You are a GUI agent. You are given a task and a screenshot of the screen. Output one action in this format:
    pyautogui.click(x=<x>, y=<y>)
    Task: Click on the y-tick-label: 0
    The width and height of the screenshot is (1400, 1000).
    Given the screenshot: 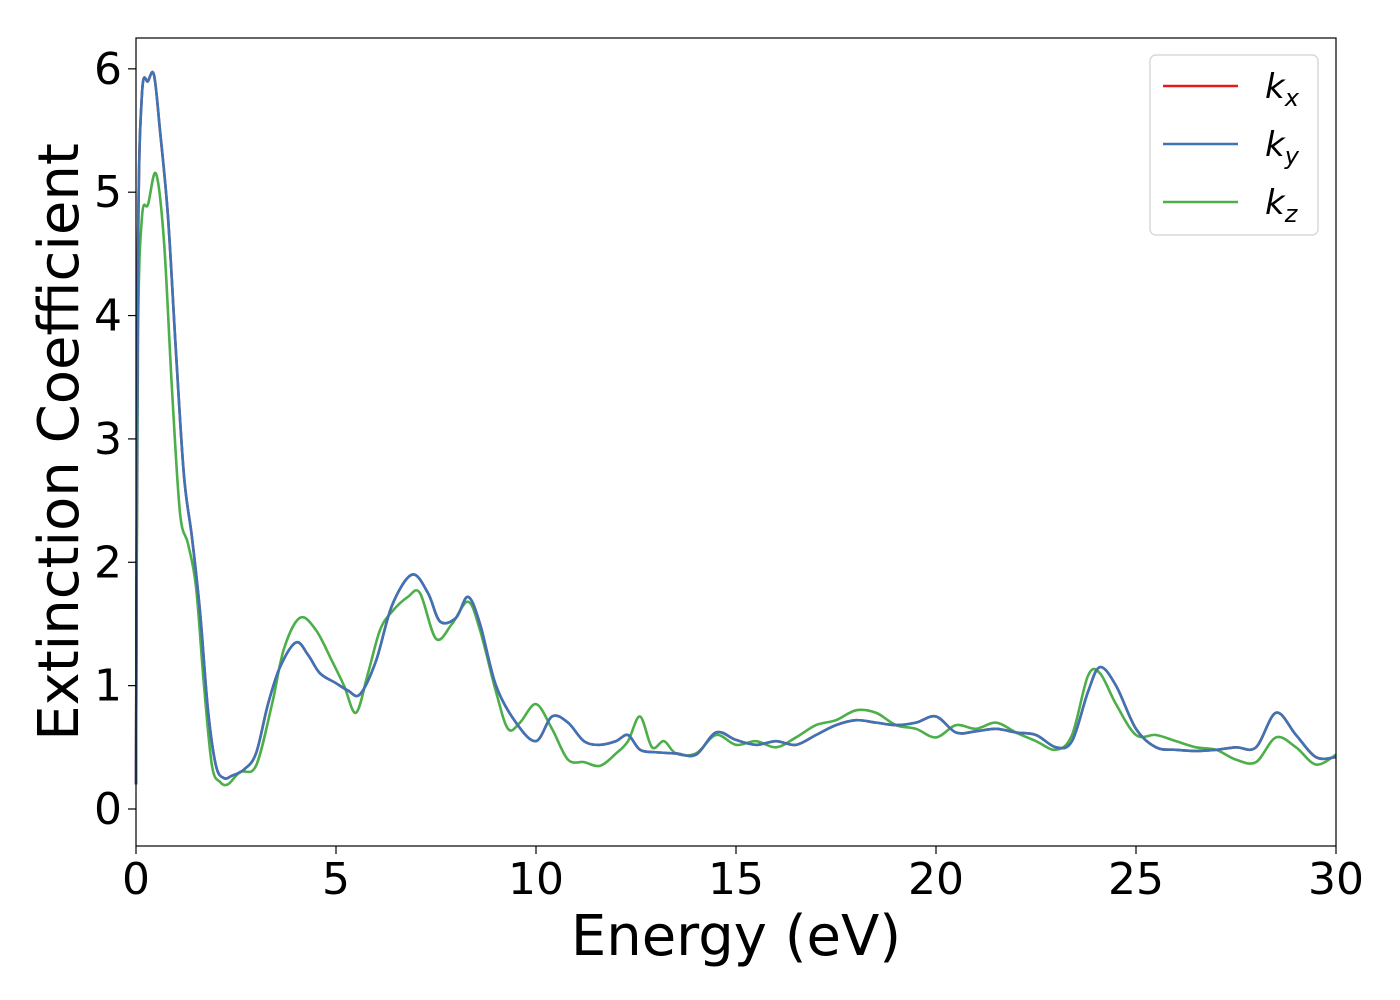 What is the action you would take?
    pyautogui.click(x=108, y=809)
    